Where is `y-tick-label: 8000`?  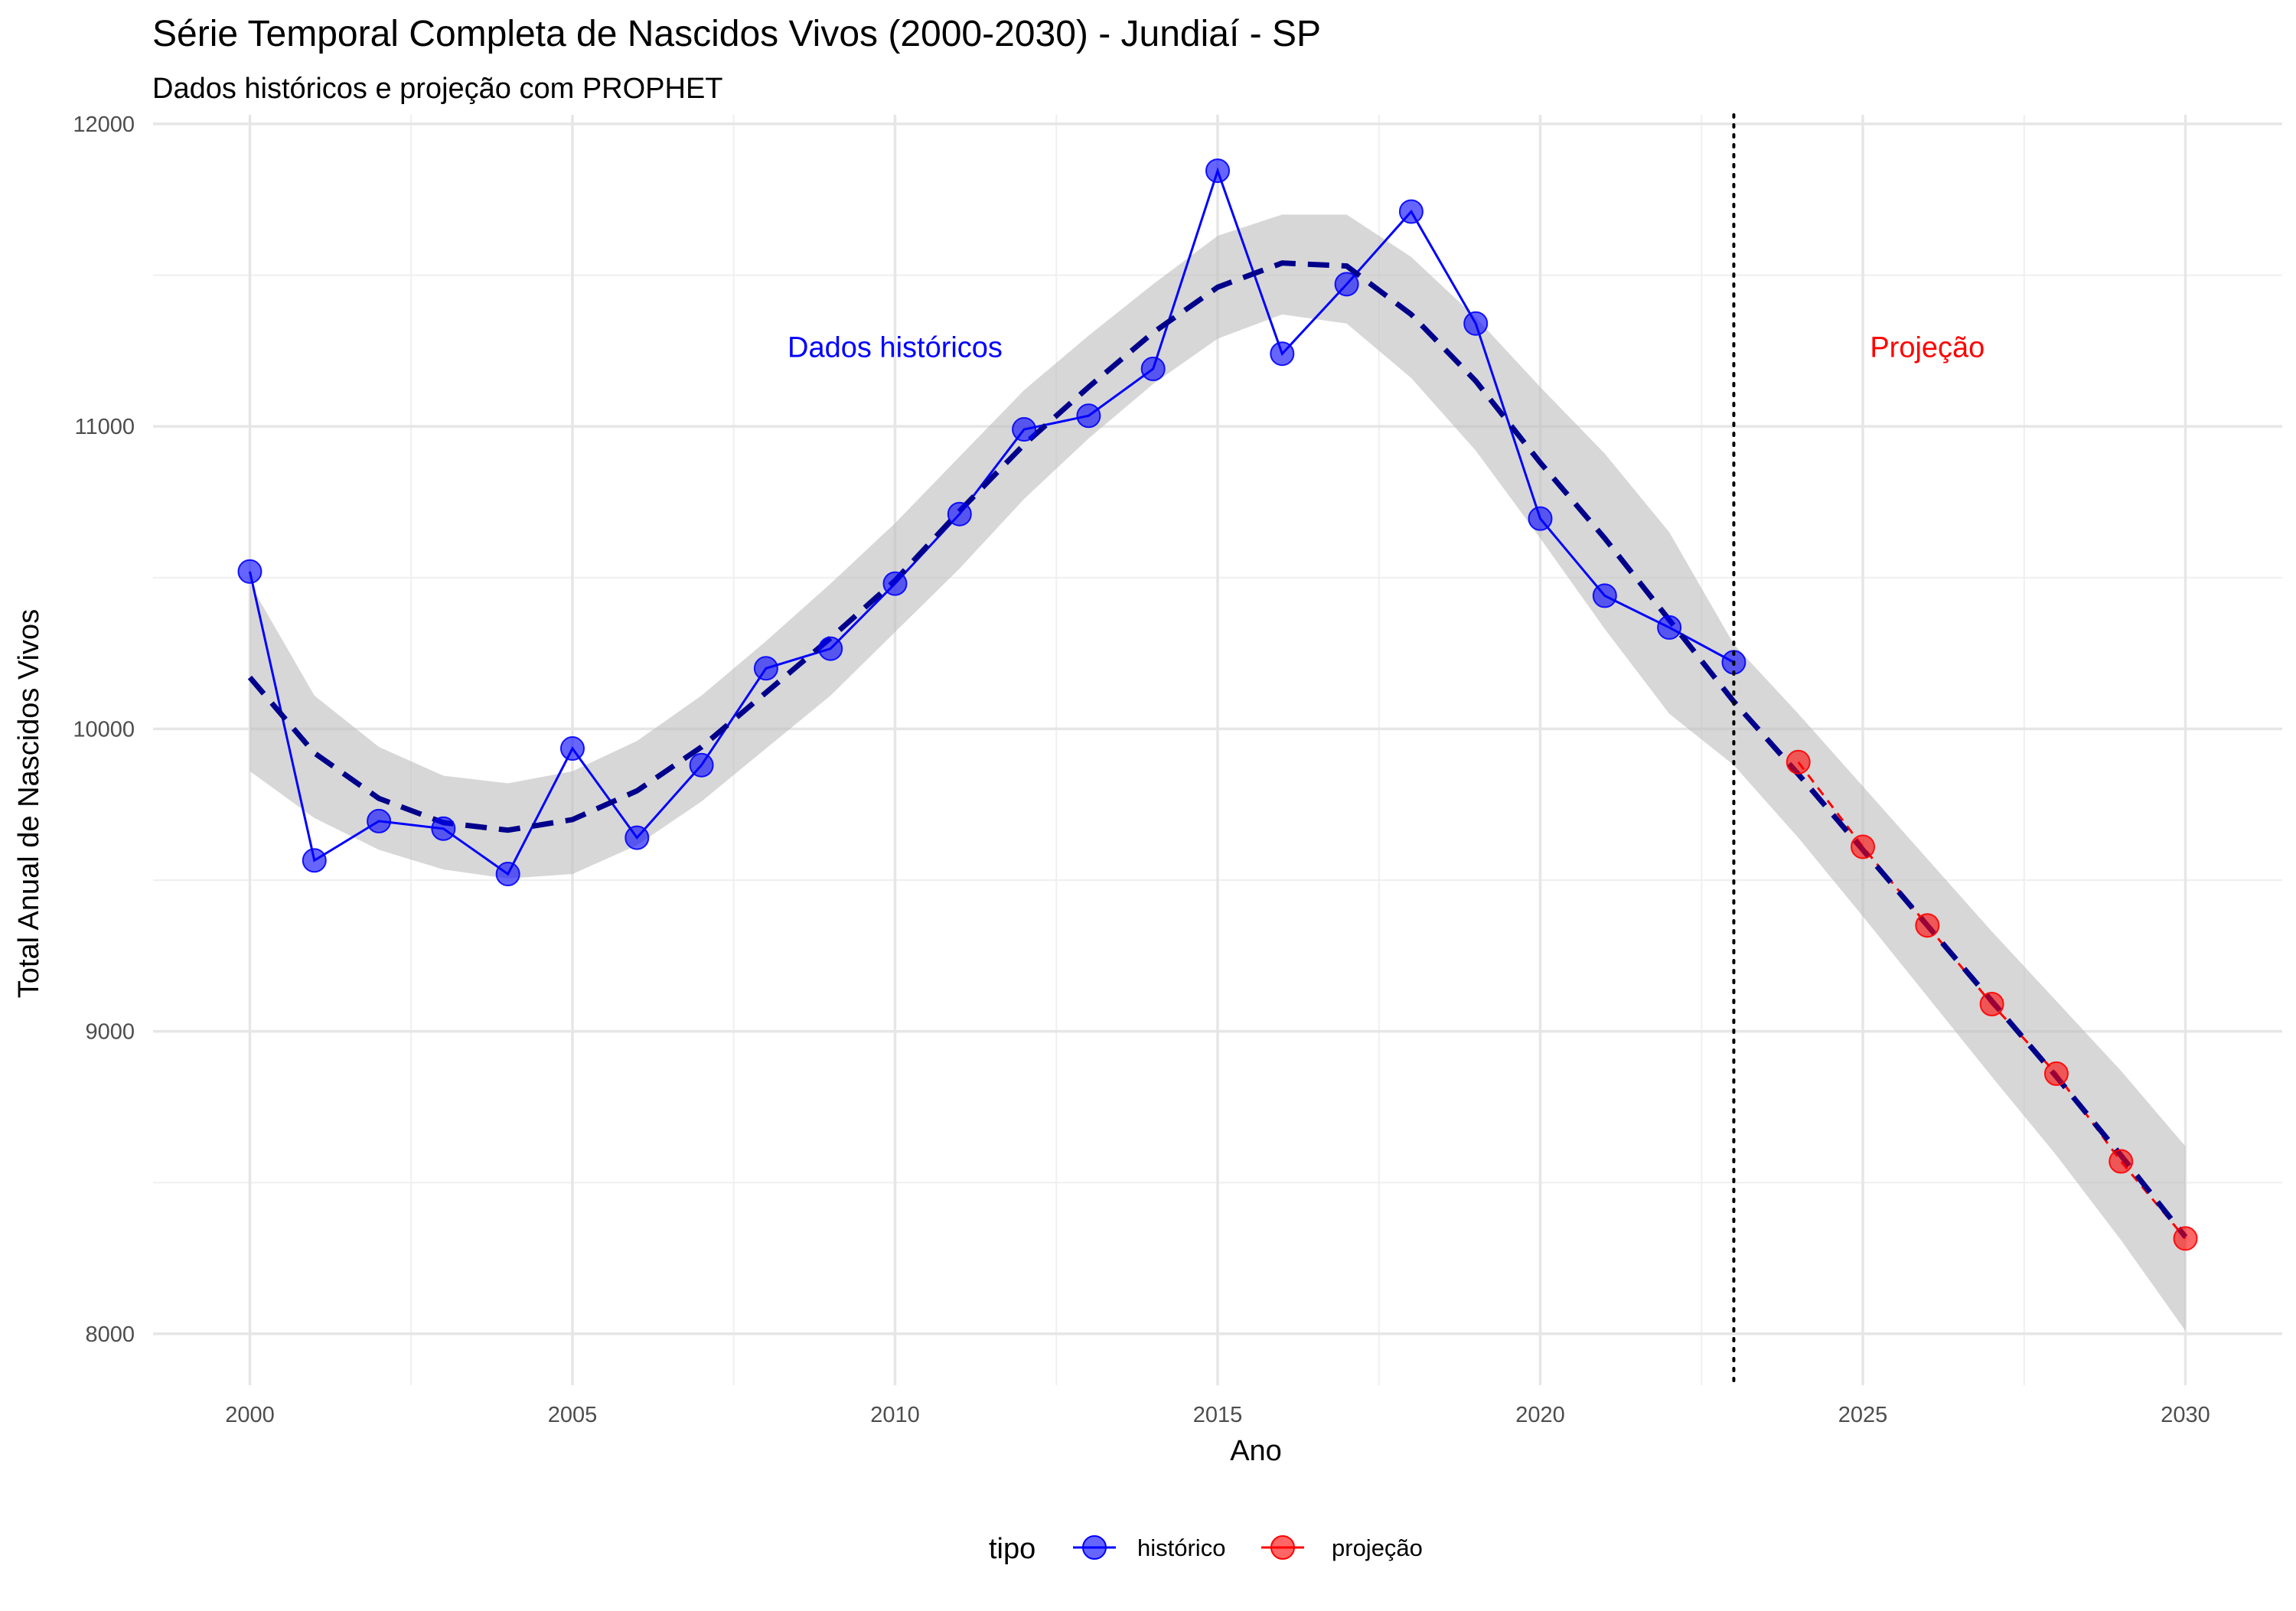 y-tick-label: 8000 is located at coordinates (110, 1334).